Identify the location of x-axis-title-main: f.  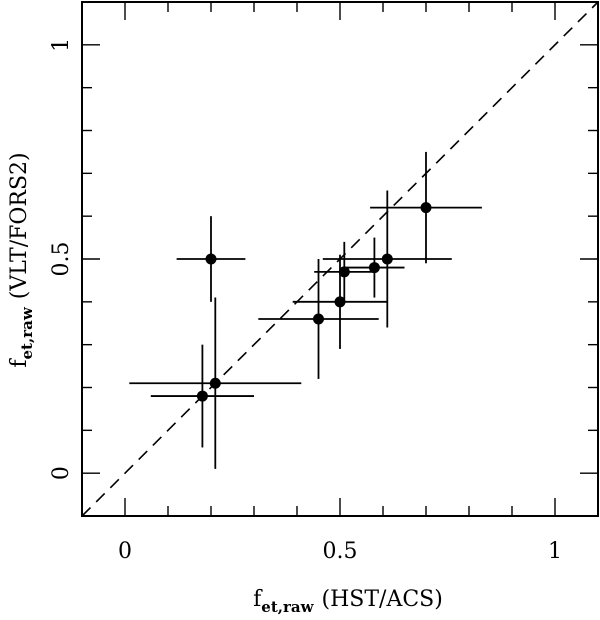
(258, 599).